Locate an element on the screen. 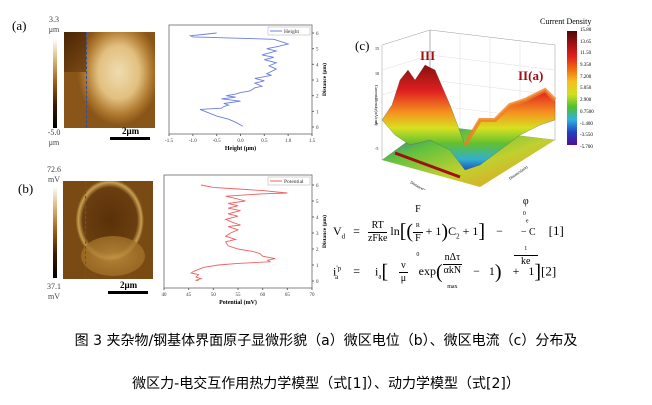 The image size is (652, 405). num: φ 0e − C 1 is located at coordinates (525, 226).